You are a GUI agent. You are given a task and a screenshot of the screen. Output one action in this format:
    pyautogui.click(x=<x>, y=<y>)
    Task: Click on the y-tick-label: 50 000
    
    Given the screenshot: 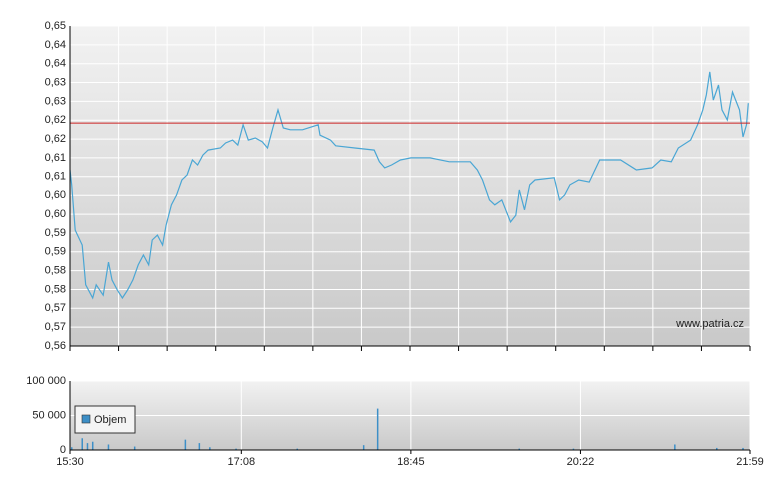 What is the action you would take?
    pyautogui.click(x=49, y=415)
    